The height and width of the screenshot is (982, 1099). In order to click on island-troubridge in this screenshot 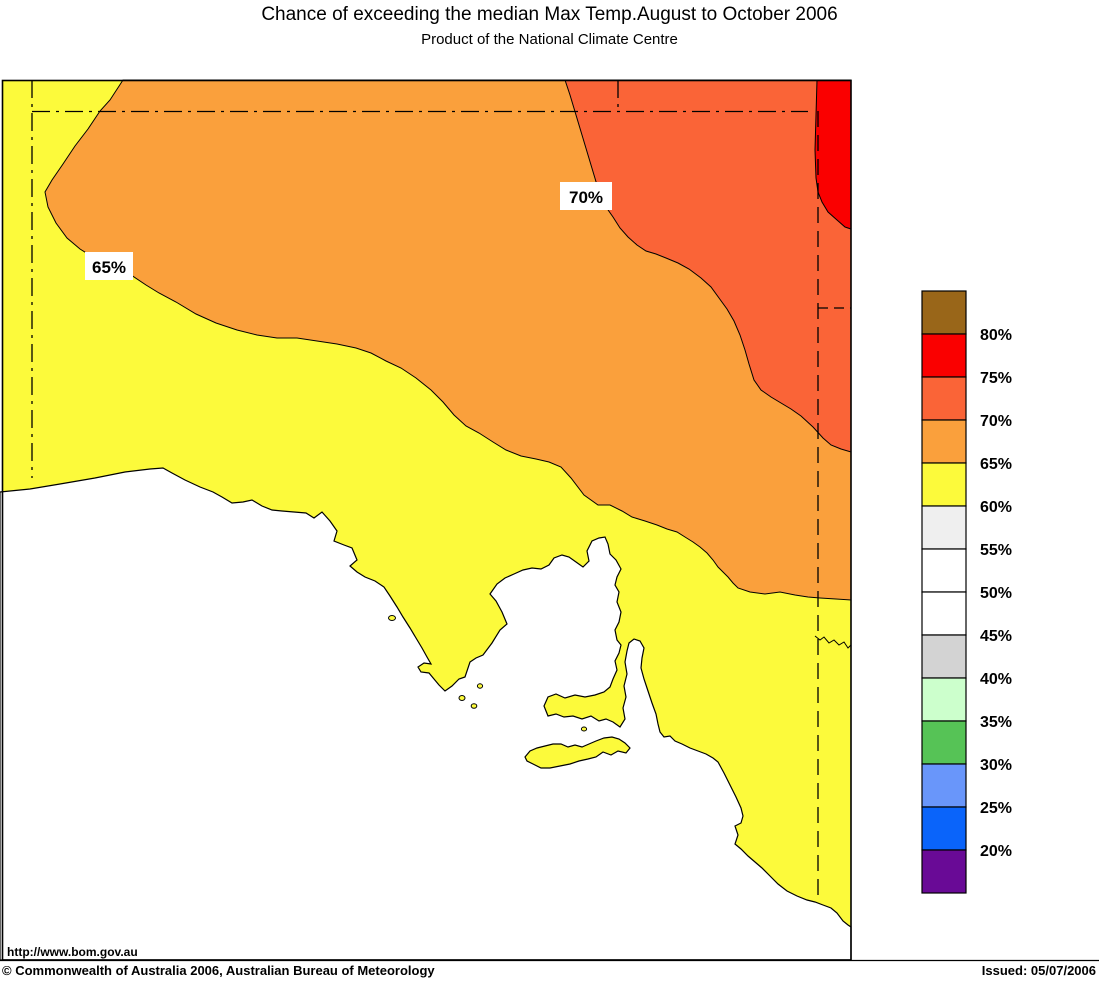, I will do `click(584, 729)`.